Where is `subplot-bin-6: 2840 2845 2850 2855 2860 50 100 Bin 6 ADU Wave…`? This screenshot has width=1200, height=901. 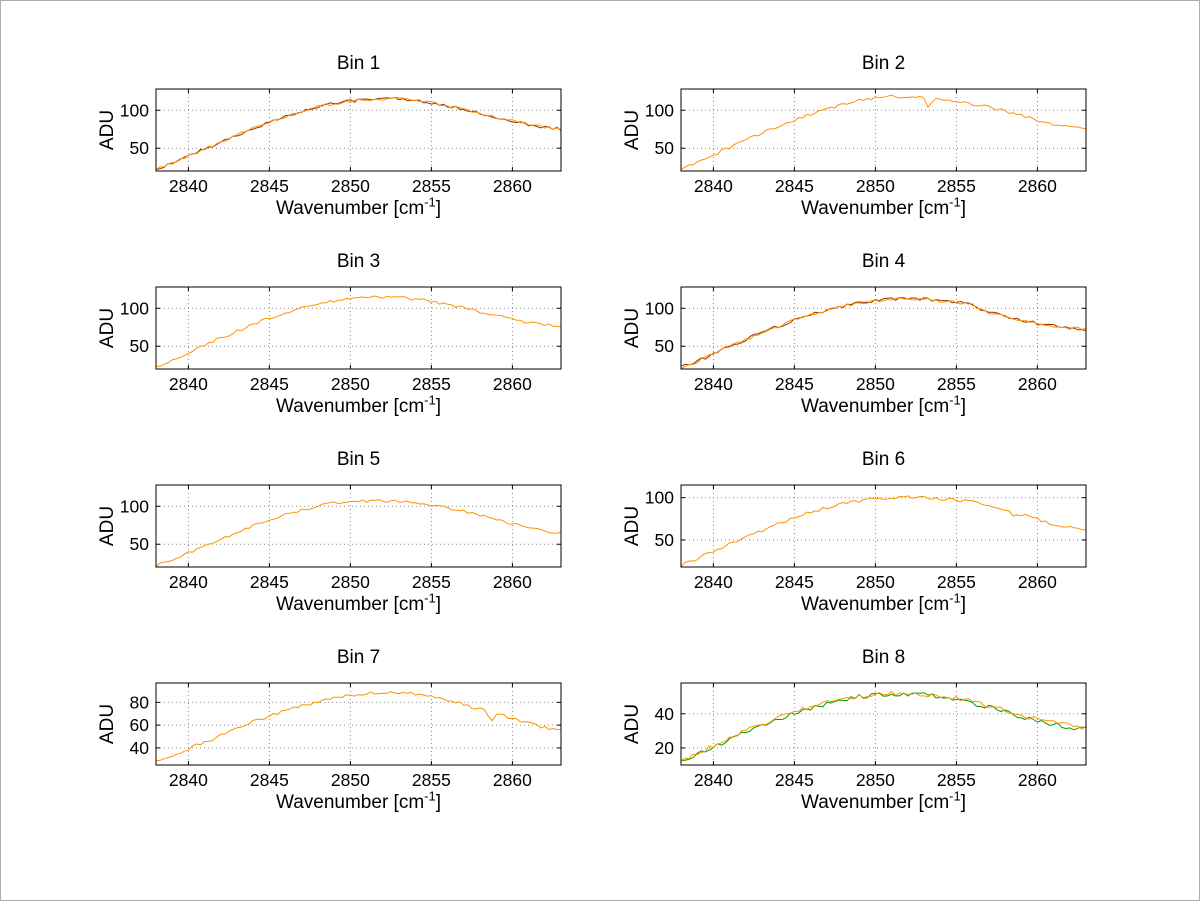 subplot-bin-6: 2840 2845 2850 2855 2860 50 100 Bin 6 ADU Wave… is located at coordinates (848, 536).